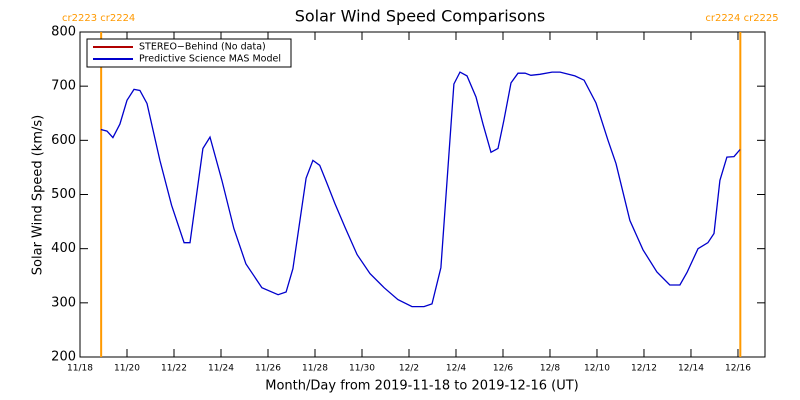  I want to click on y-axis-label: Solar Wind Speed (km/s), so click(38, 195).